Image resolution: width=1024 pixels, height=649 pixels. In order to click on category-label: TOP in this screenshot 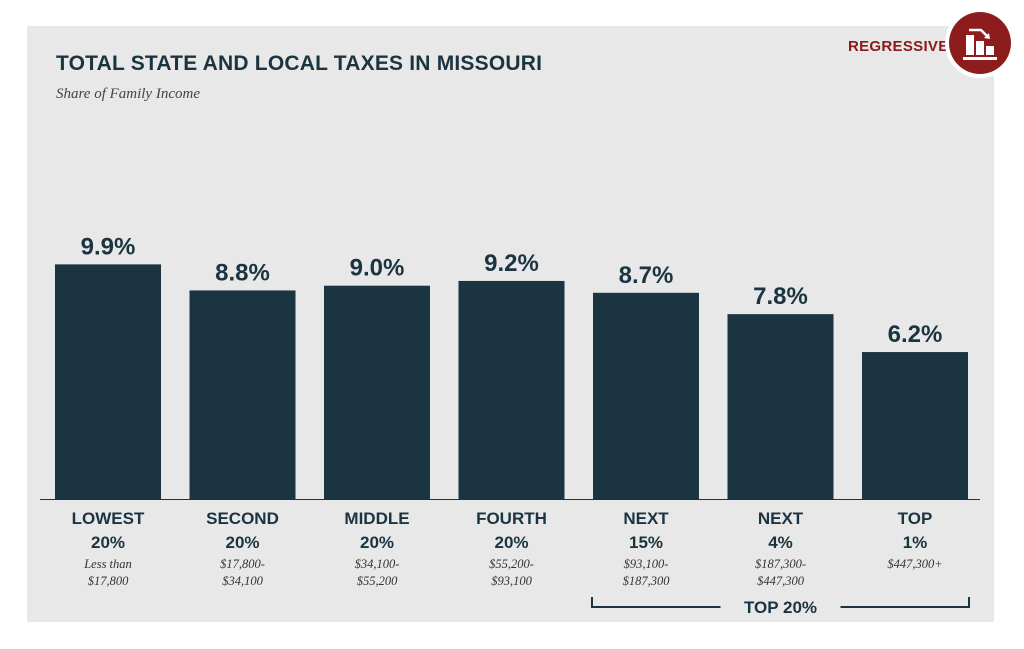, I will do `click(915, 518)`.